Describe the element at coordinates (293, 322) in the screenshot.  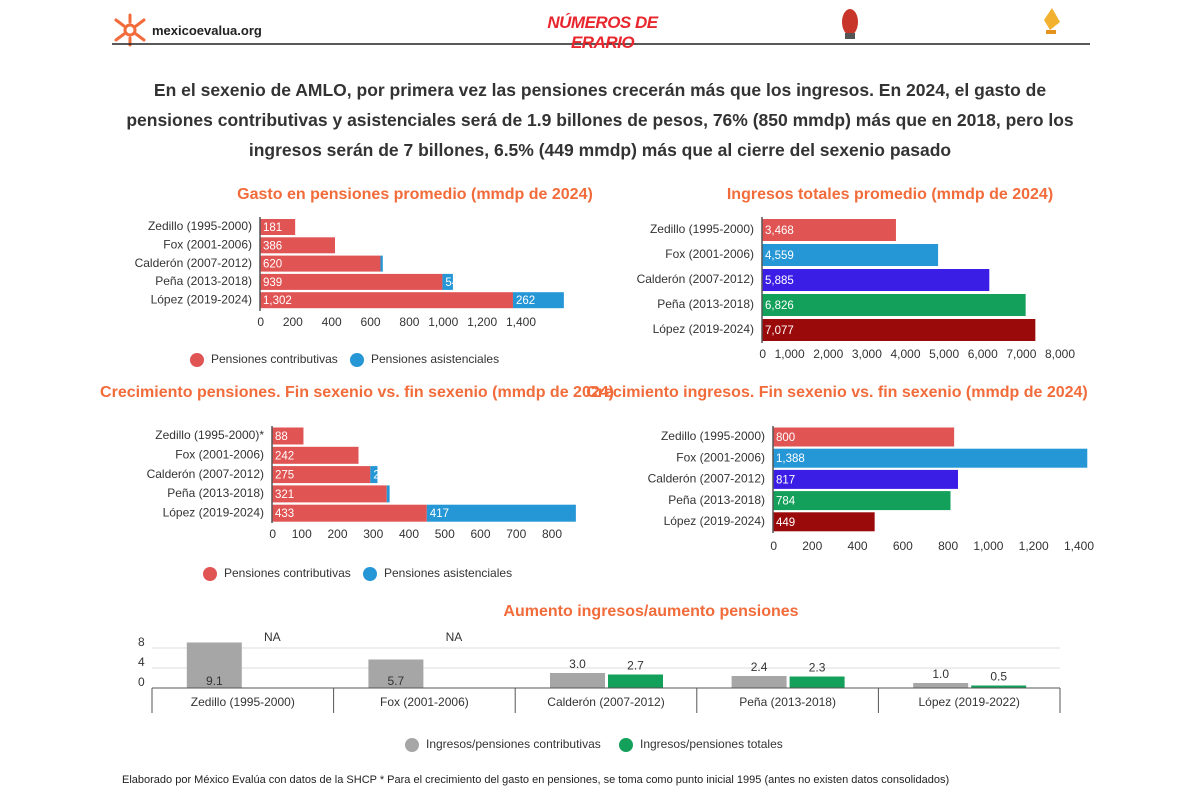
I see `x-tick-label: 200` at that location.